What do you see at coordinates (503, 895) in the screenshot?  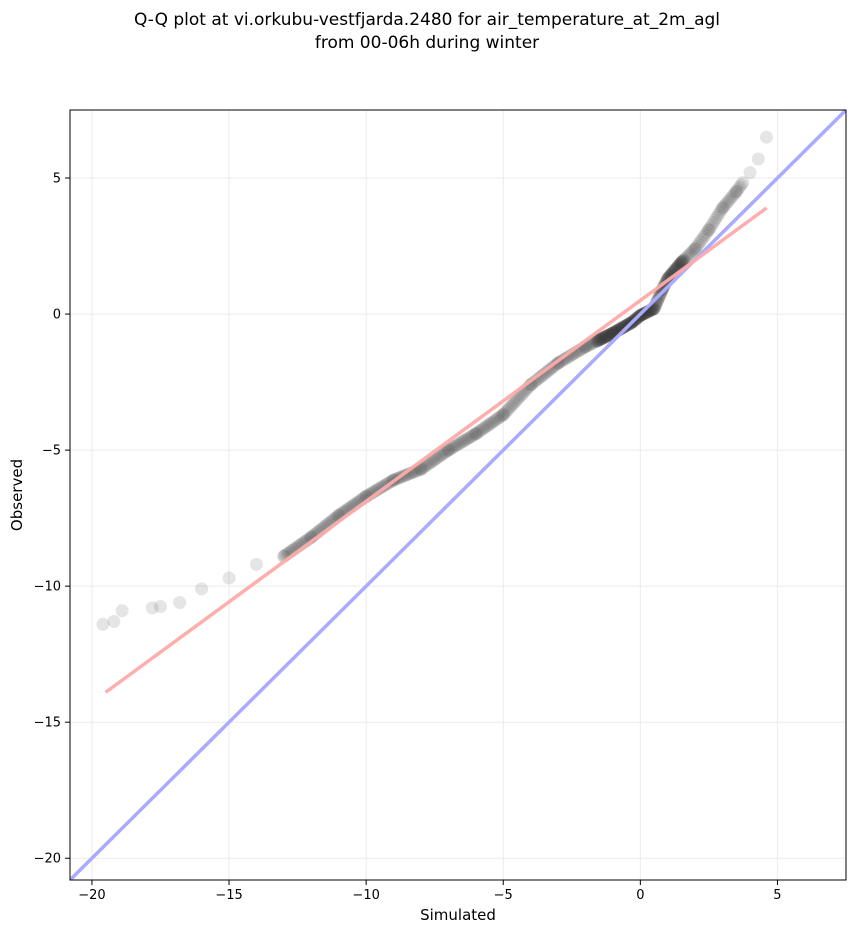 I see `x-tick-label: −5` at bounding box center [503, 895].